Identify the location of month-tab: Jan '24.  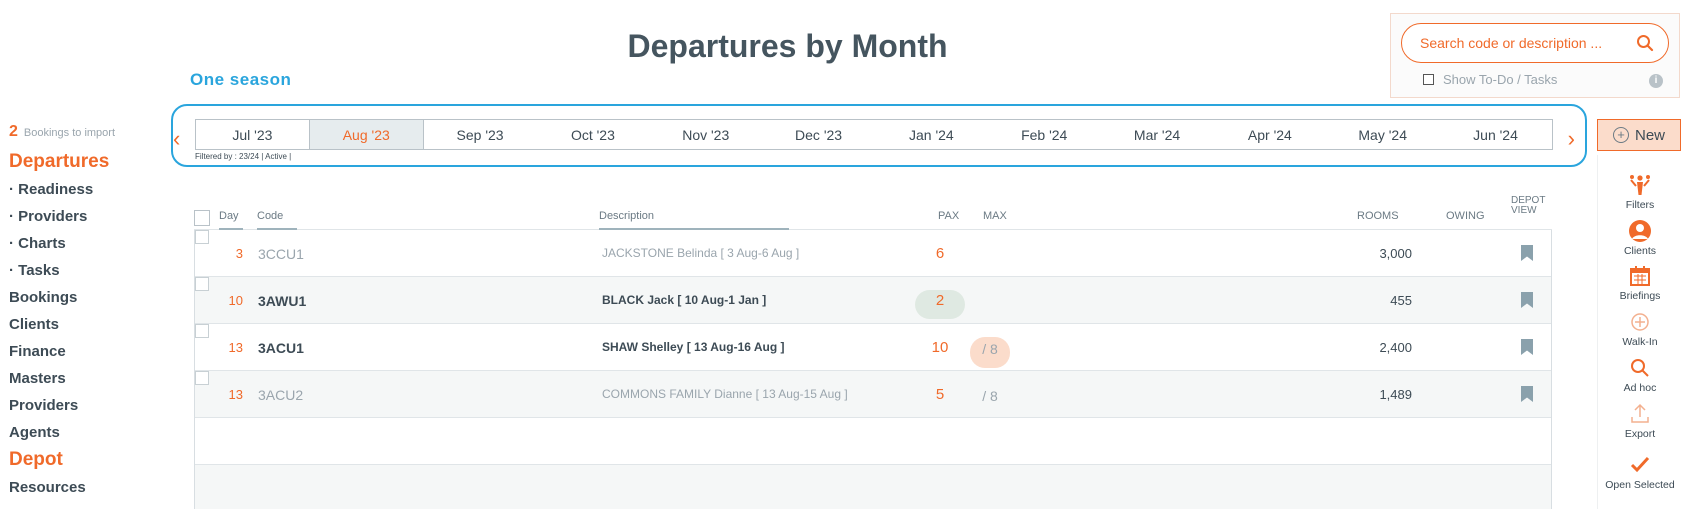
(931, 135).